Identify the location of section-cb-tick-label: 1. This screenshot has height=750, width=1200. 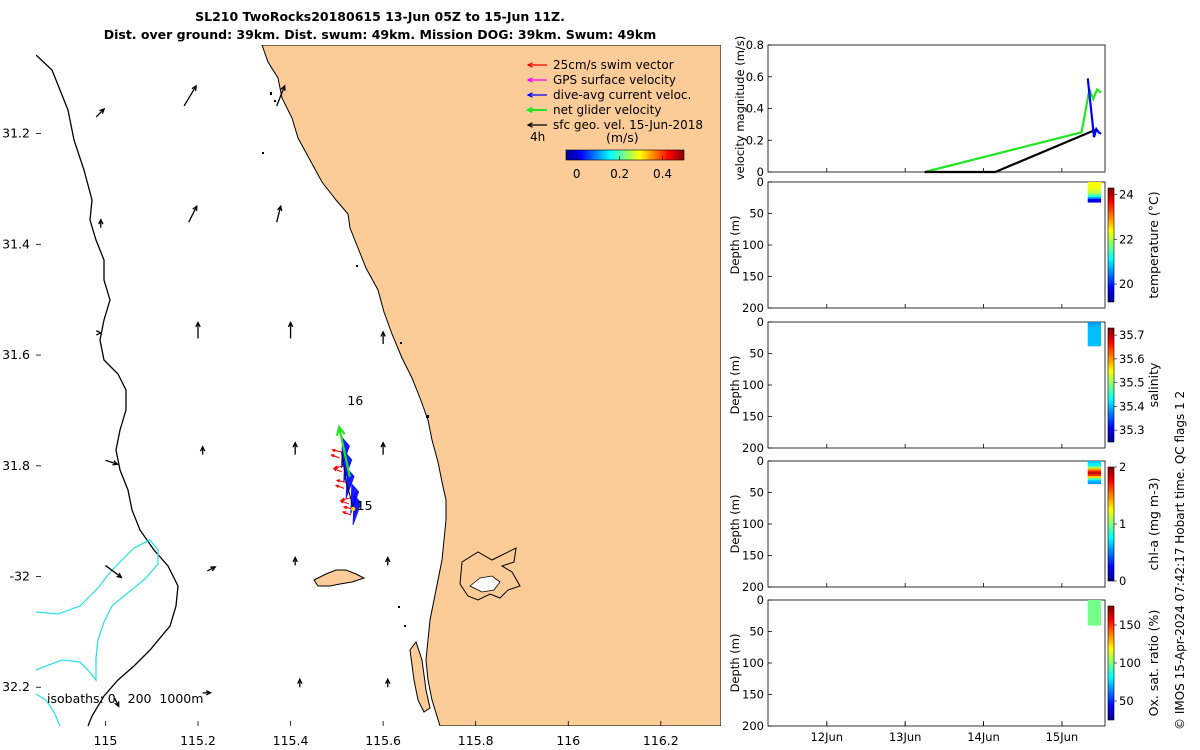
(1122, 524).